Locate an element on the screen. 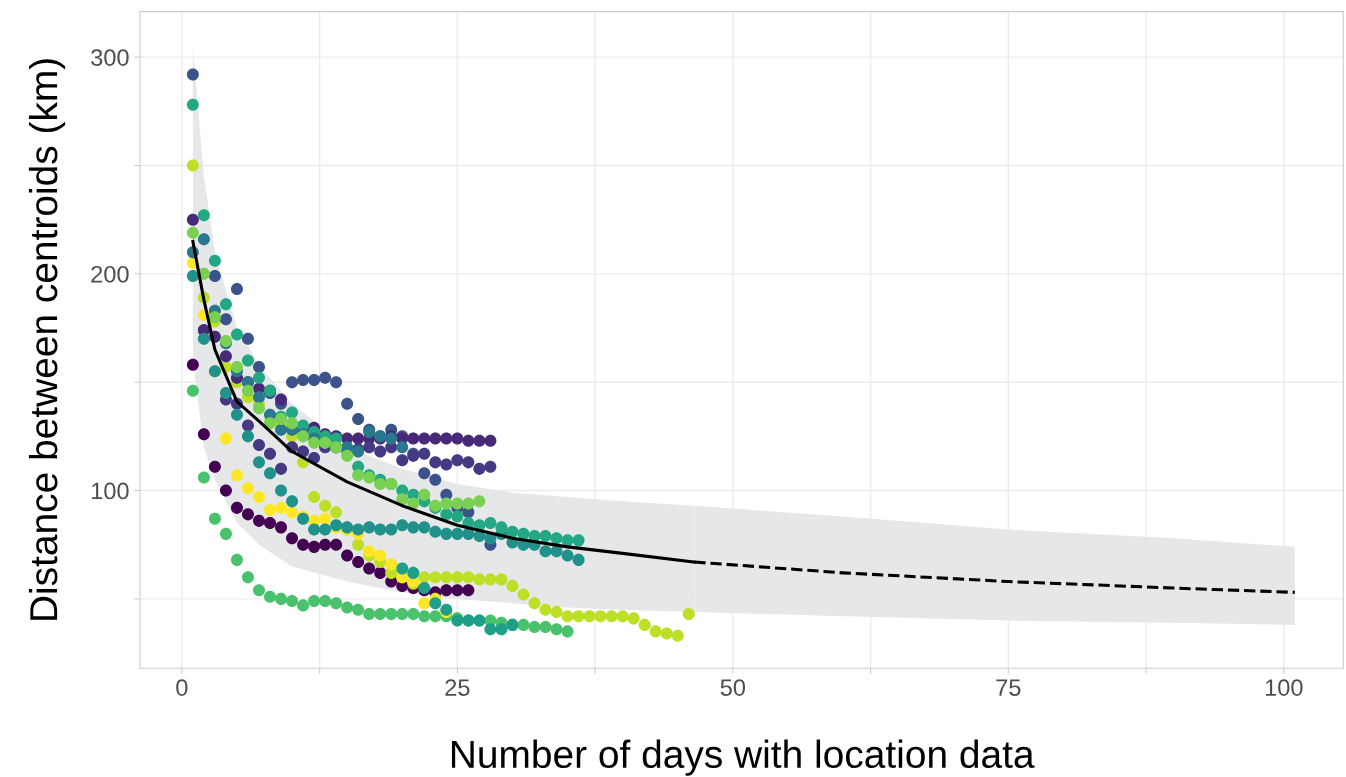 Image resolution: width=1346 pixels, height=777 pixels. y-tick-label: 100 is located at coordinates (110, 491).